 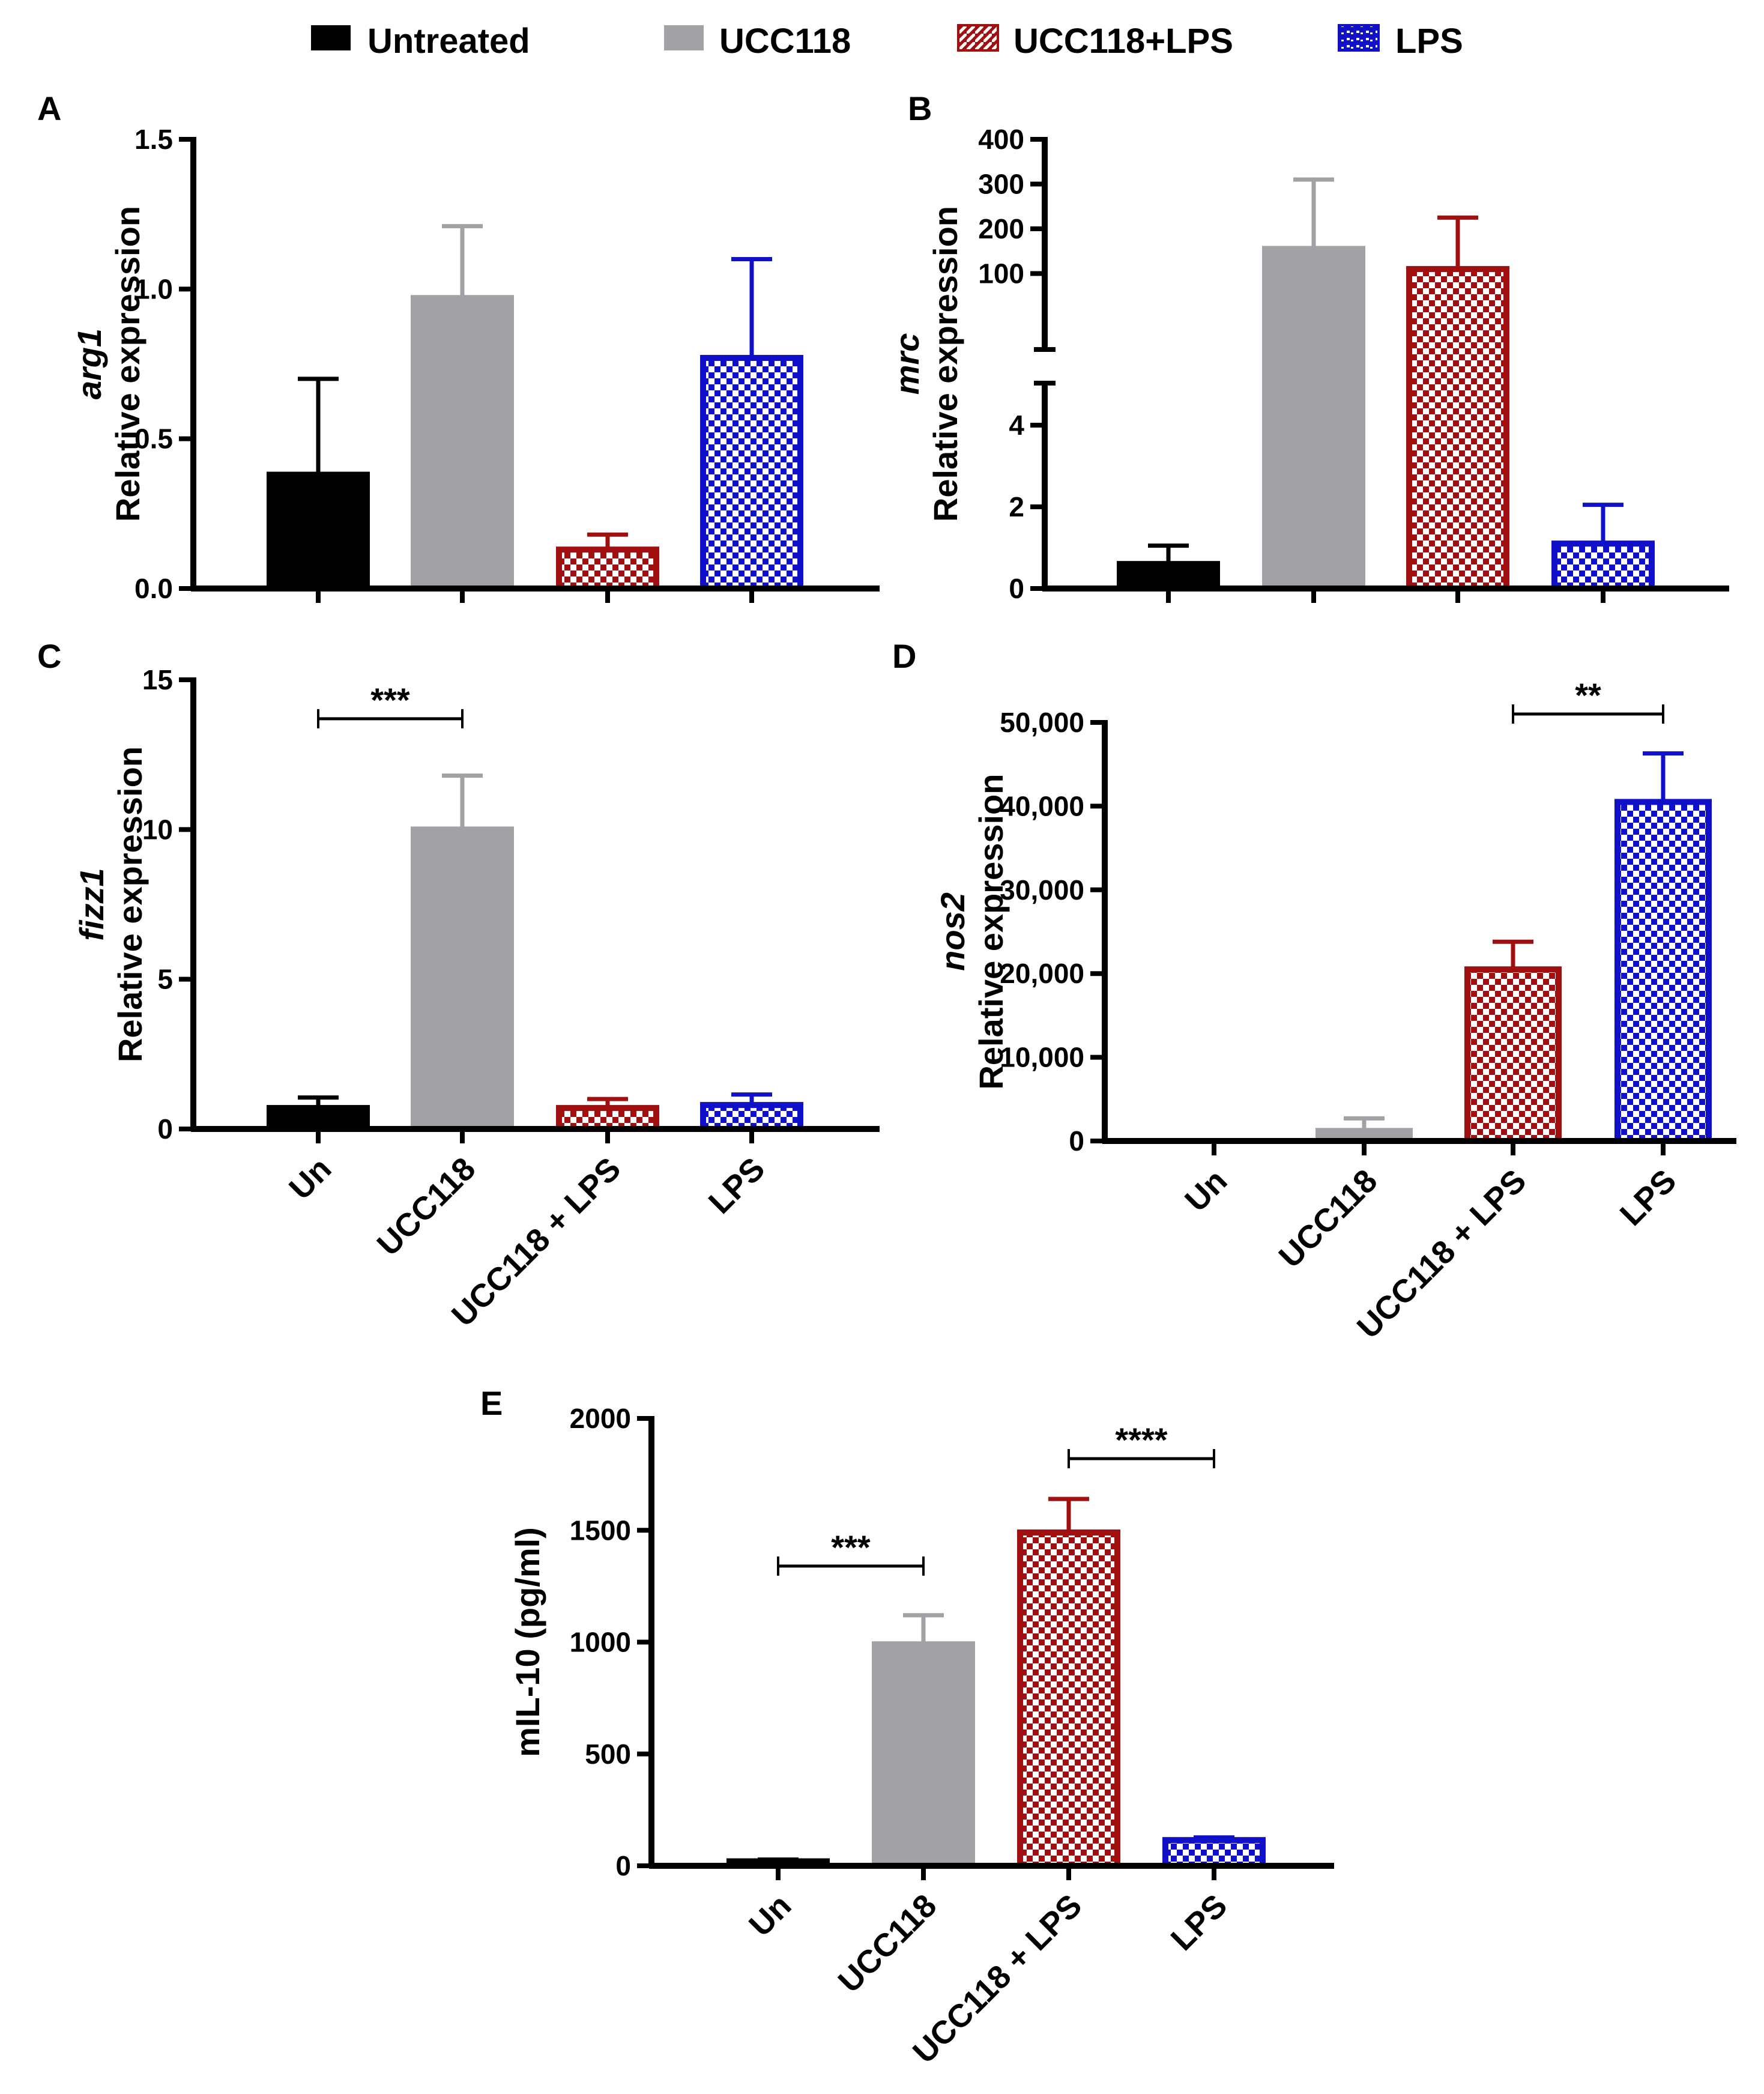 What do you see at coordinates (89, 363) in the screenshot?
I see `y-axis-gene-A: arg1` at bounding box center [89, 363].